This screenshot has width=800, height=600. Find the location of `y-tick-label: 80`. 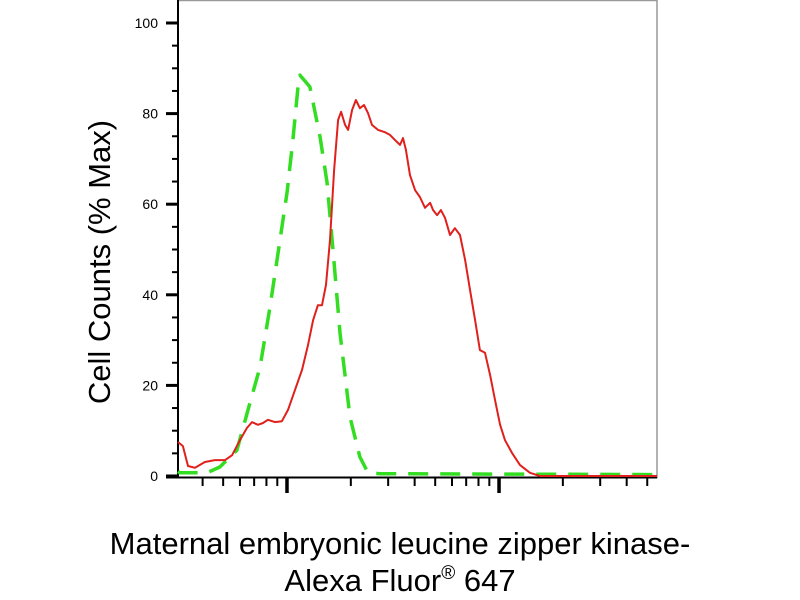

y-tick-label: 80 is located at coordinates (150, 114).